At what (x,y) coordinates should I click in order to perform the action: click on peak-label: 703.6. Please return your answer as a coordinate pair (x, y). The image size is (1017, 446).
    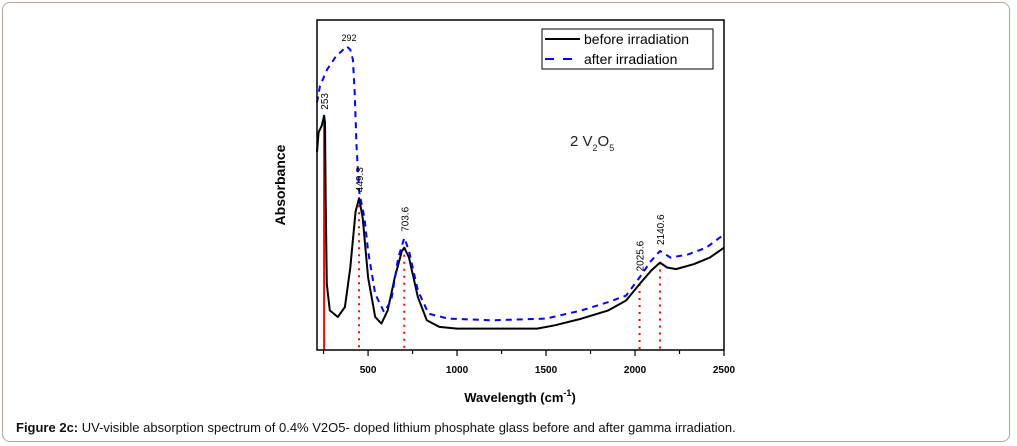
    Looking at the image, I should click on (405, 218).